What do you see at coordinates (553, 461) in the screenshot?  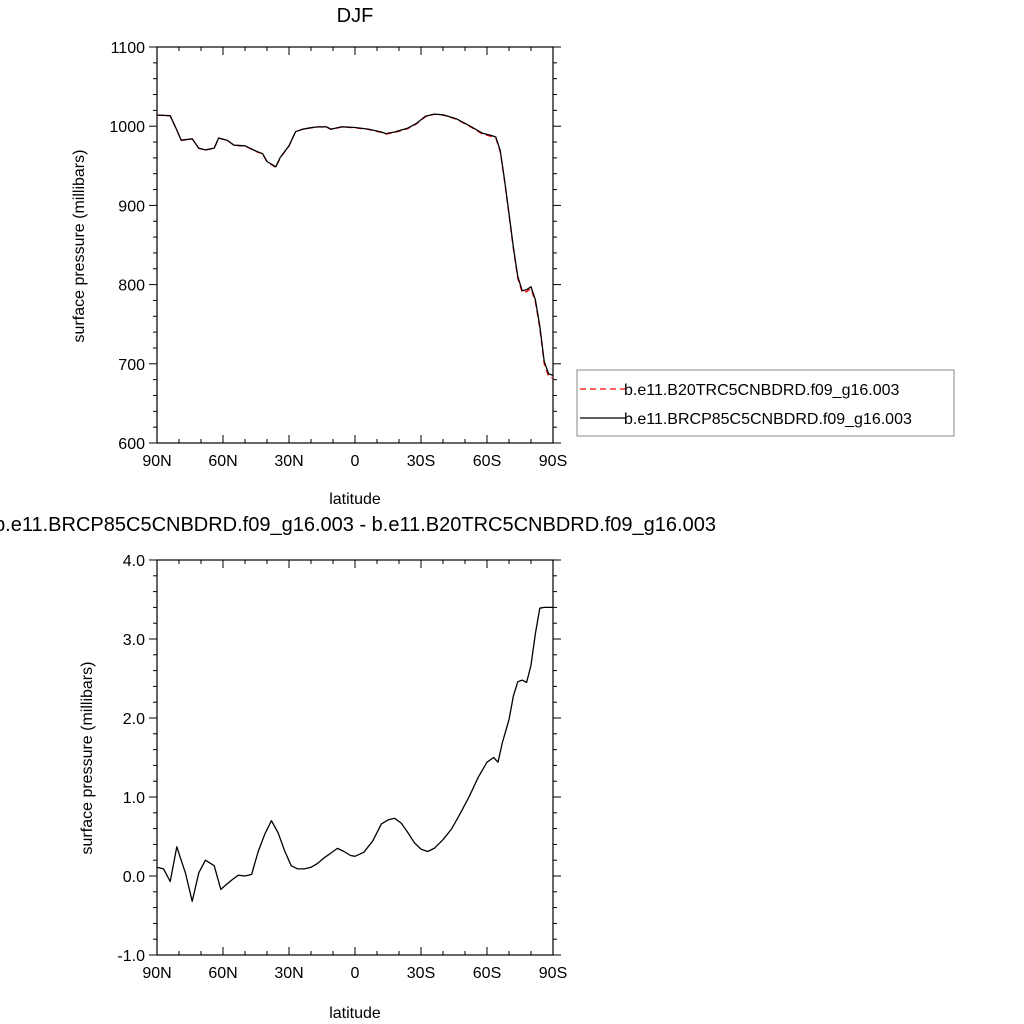 I see `top-xtick-label: 90S` at bounding box center [553, 461].